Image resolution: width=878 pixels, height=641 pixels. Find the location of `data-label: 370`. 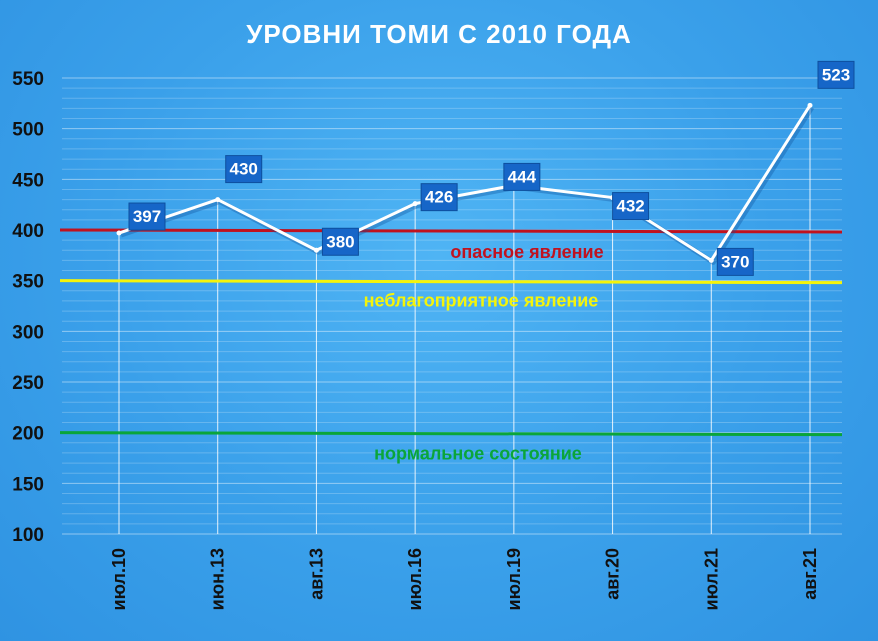

data-label: 370 is located at coordinates (735, 261).